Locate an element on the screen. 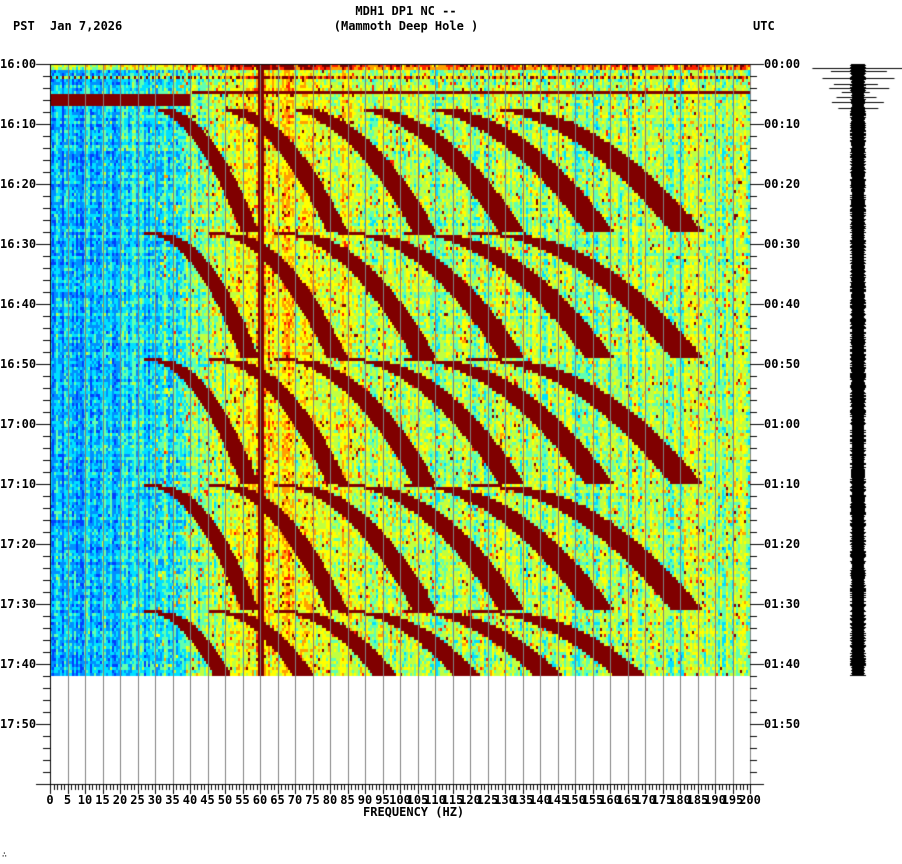  x-tick-label: 170 is located at coordinates (645, 800).